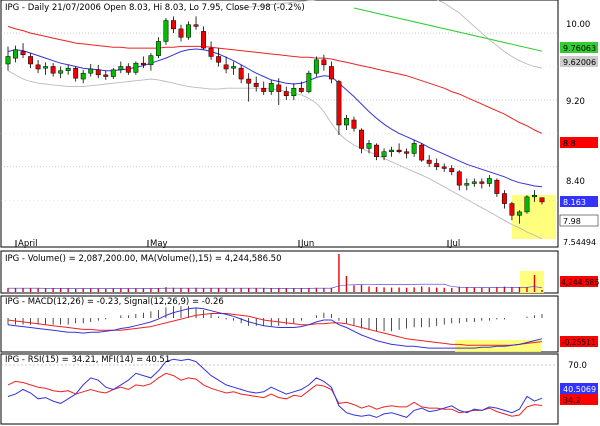 This screenshot has width=600, height=426. I want to click on rsi-label-box, so click(579, 399).